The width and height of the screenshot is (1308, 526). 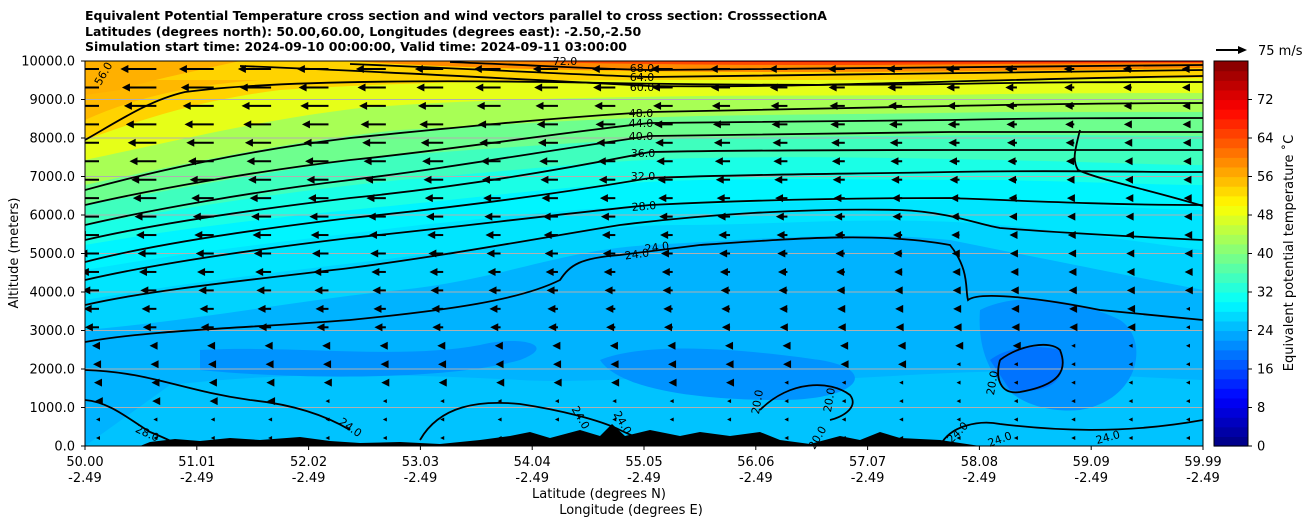 I want to click on contour-label: 24.0, so click(x=637, y=254).